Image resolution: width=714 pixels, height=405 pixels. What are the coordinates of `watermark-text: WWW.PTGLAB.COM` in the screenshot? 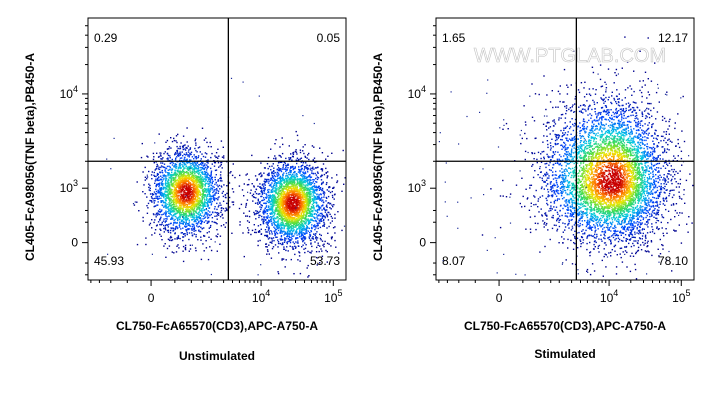 It's located at (570, 56).